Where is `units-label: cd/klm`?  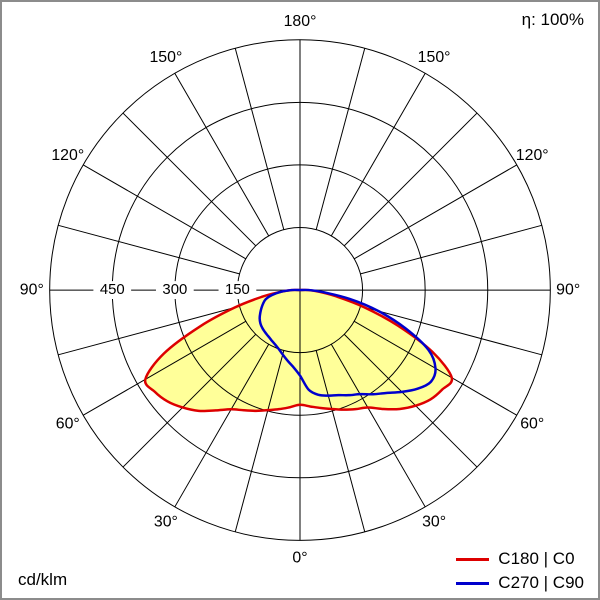 units-label: cd/klm is located at coordinates (43, 579).